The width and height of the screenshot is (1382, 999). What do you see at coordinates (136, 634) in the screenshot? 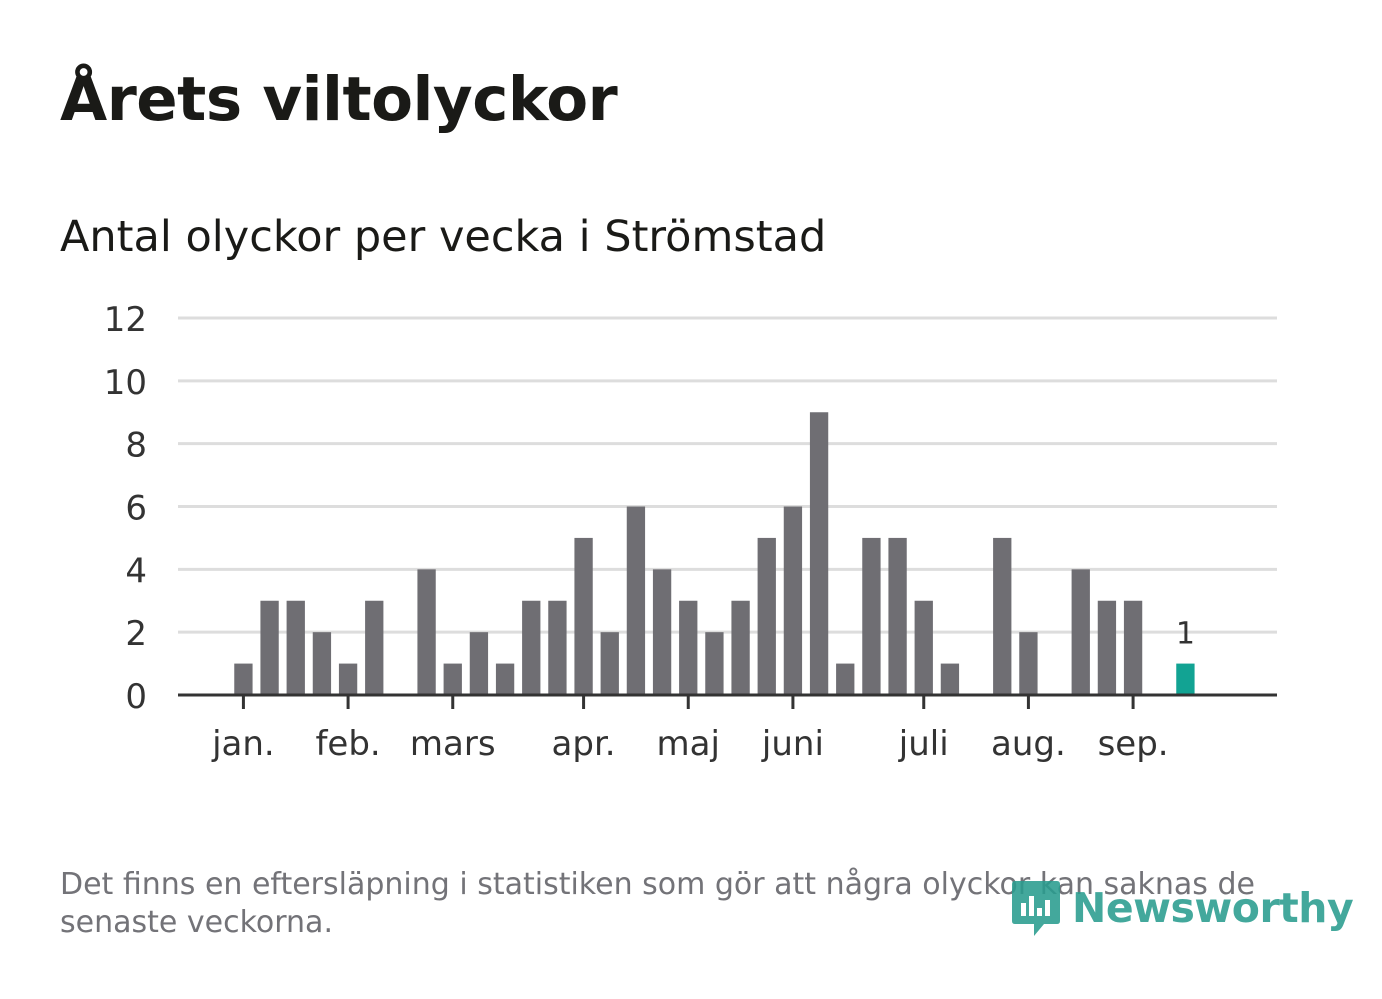
I see `y-tick-label: 2` at bounding box center [136, 634].